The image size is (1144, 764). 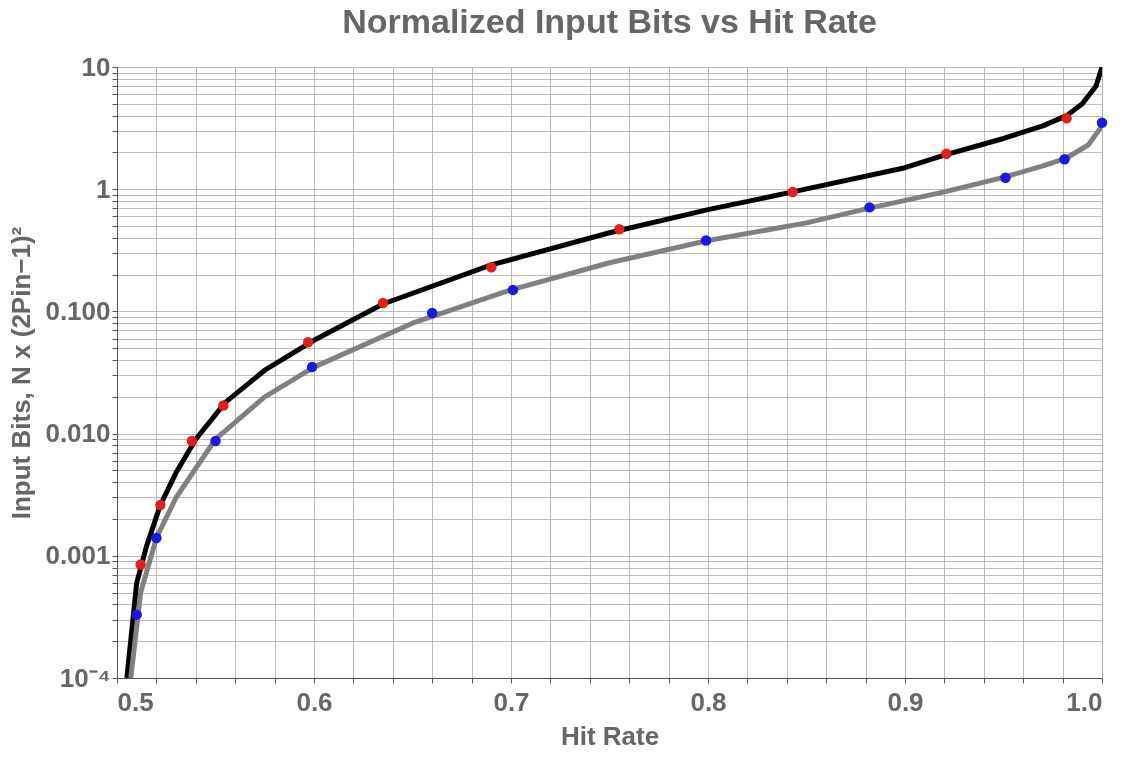 What do you see at coordinates (314, 701) in the screenshot?
I see `x-tick-label: 0.6` at bounding box center [314, 701].